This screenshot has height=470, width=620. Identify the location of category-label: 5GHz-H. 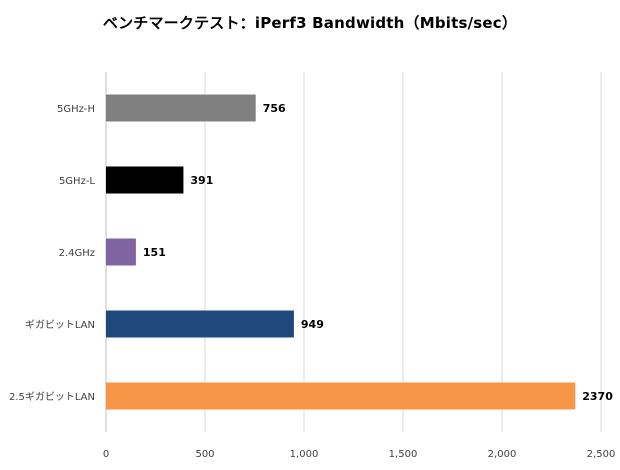
(76, 109).